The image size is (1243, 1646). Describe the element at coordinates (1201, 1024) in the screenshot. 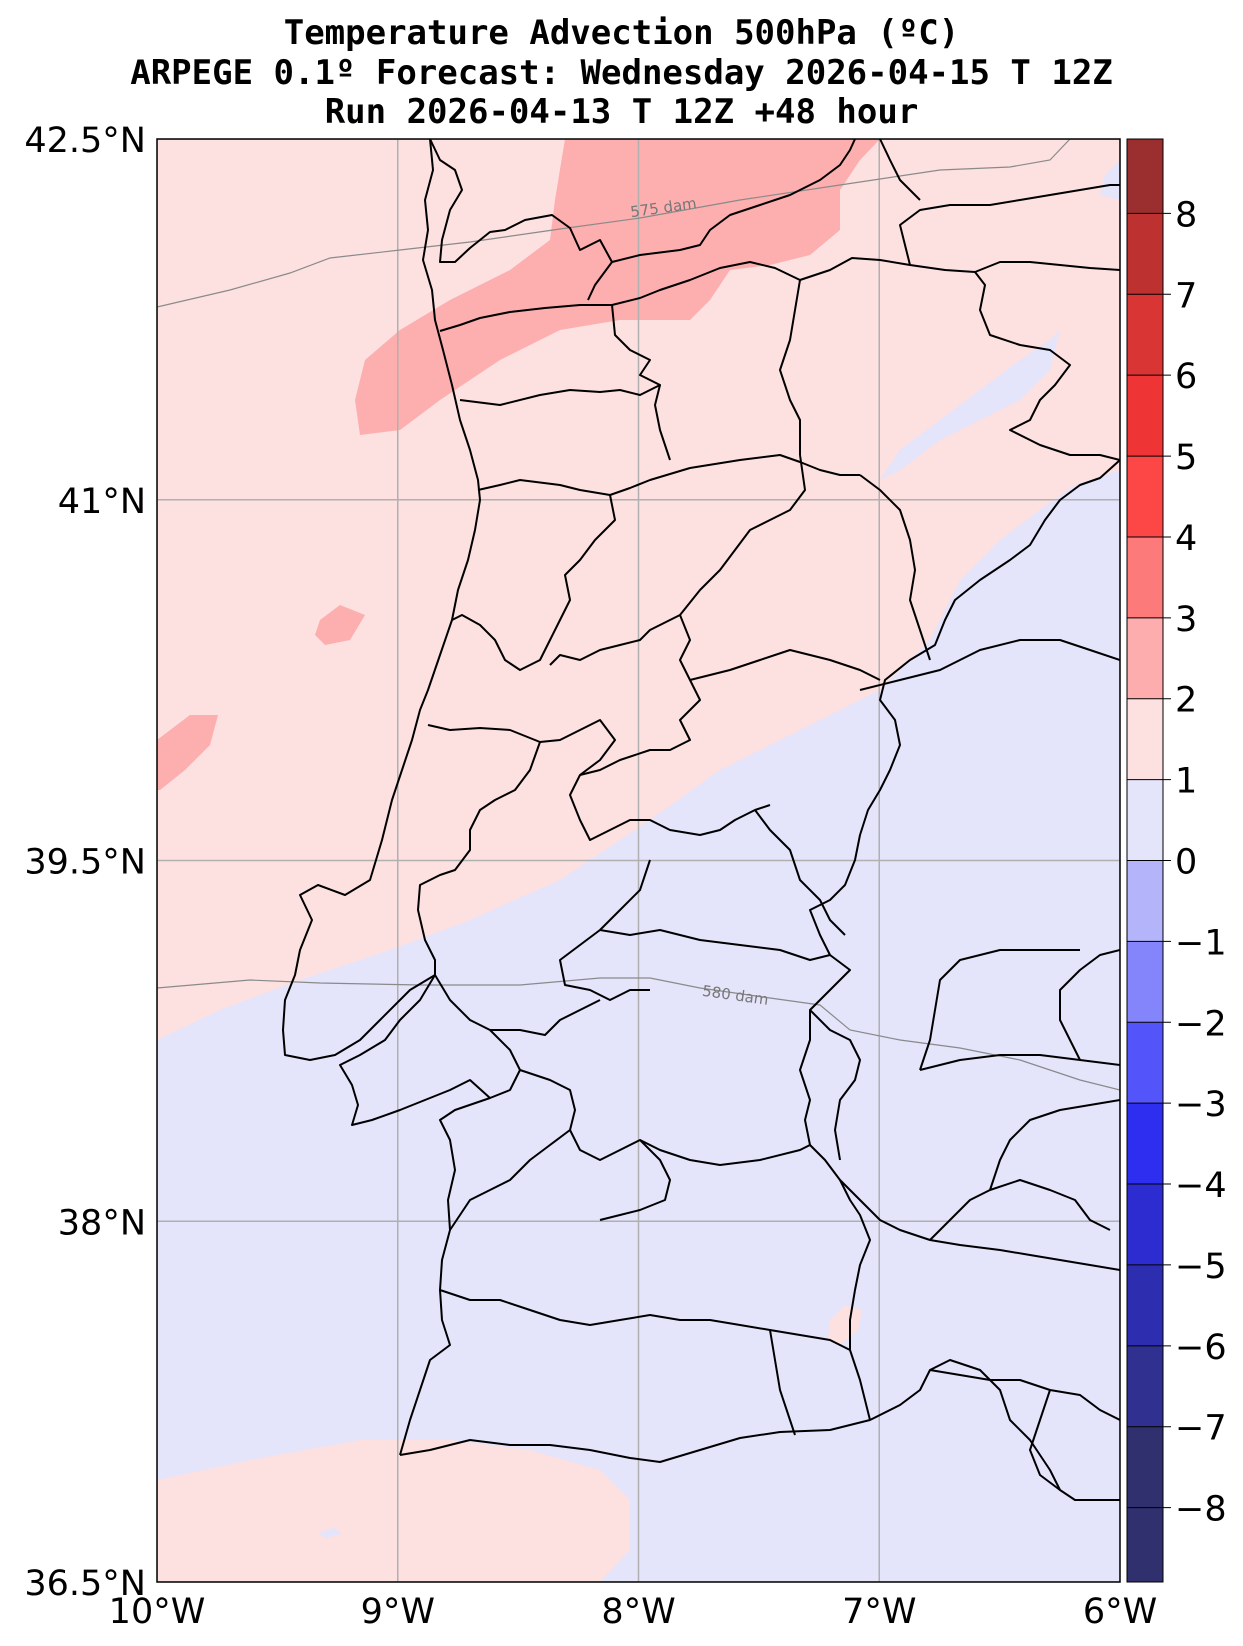

I see `colorbar-label-10: −2` at that location.